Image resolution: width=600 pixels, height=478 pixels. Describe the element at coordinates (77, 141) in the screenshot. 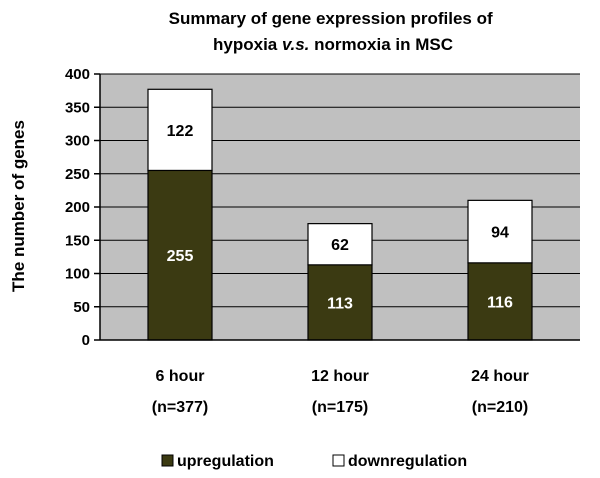

I see `y-tick-label: 300` at that location.